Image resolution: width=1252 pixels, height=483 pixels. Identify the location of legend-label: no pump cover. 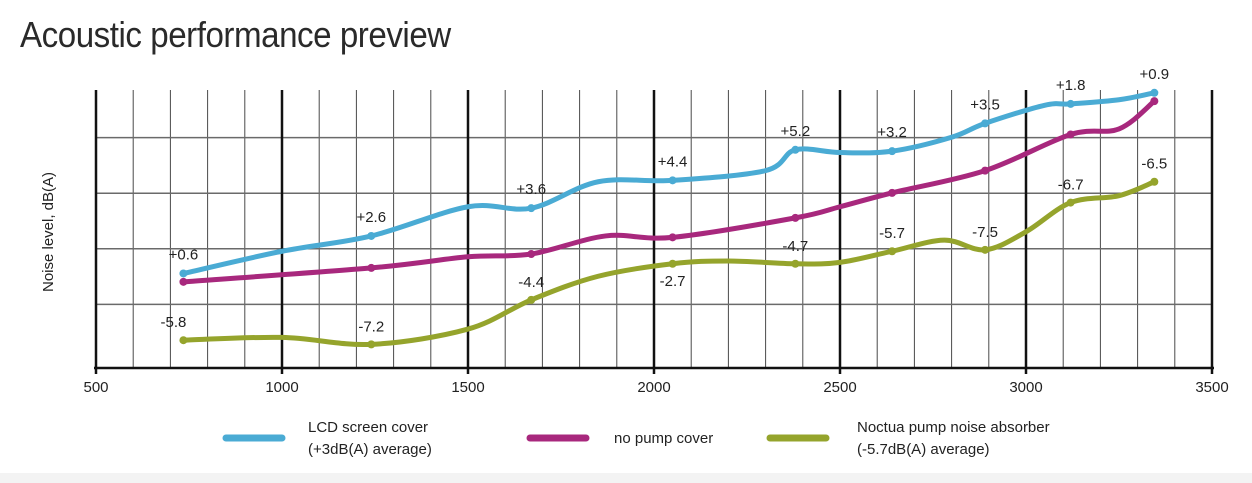
(663, 438).